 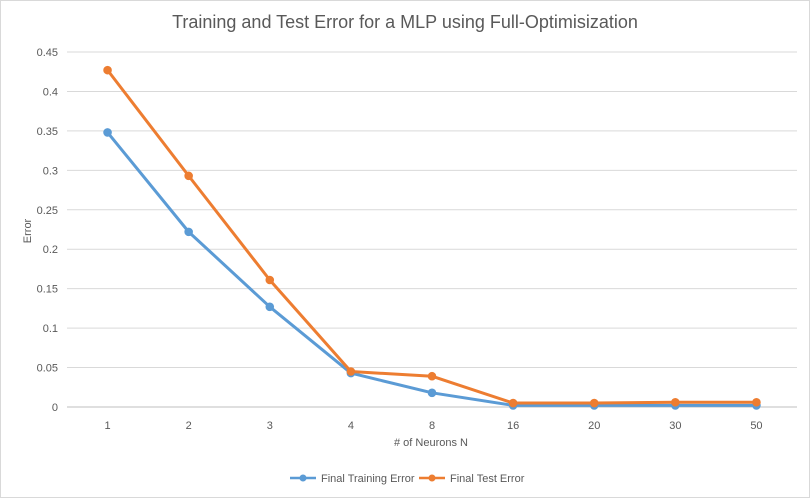 I want to click on legend-label-training: Final Training Error, so click(x=368, y=479).